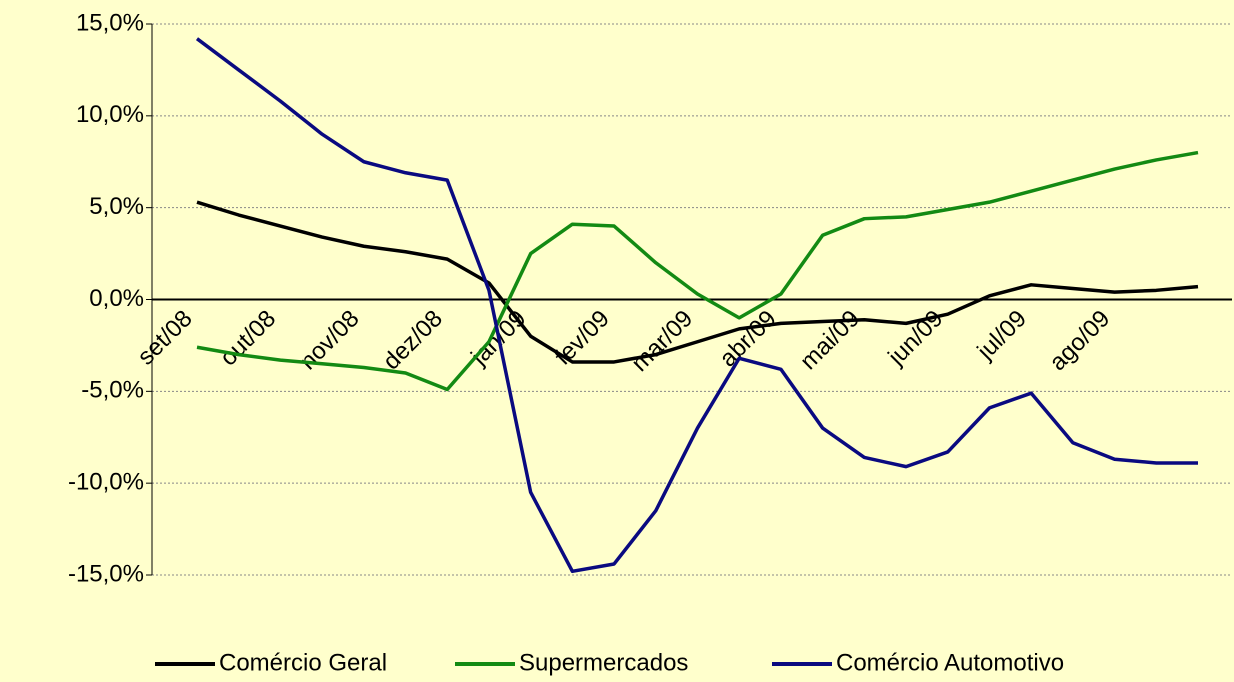 This screenshot has height=682, width=1234. What do you see at coordinates (116, 298) in the screenshot?
I see `y-tick-label: 0,0%` at bounding box center [116, 298].